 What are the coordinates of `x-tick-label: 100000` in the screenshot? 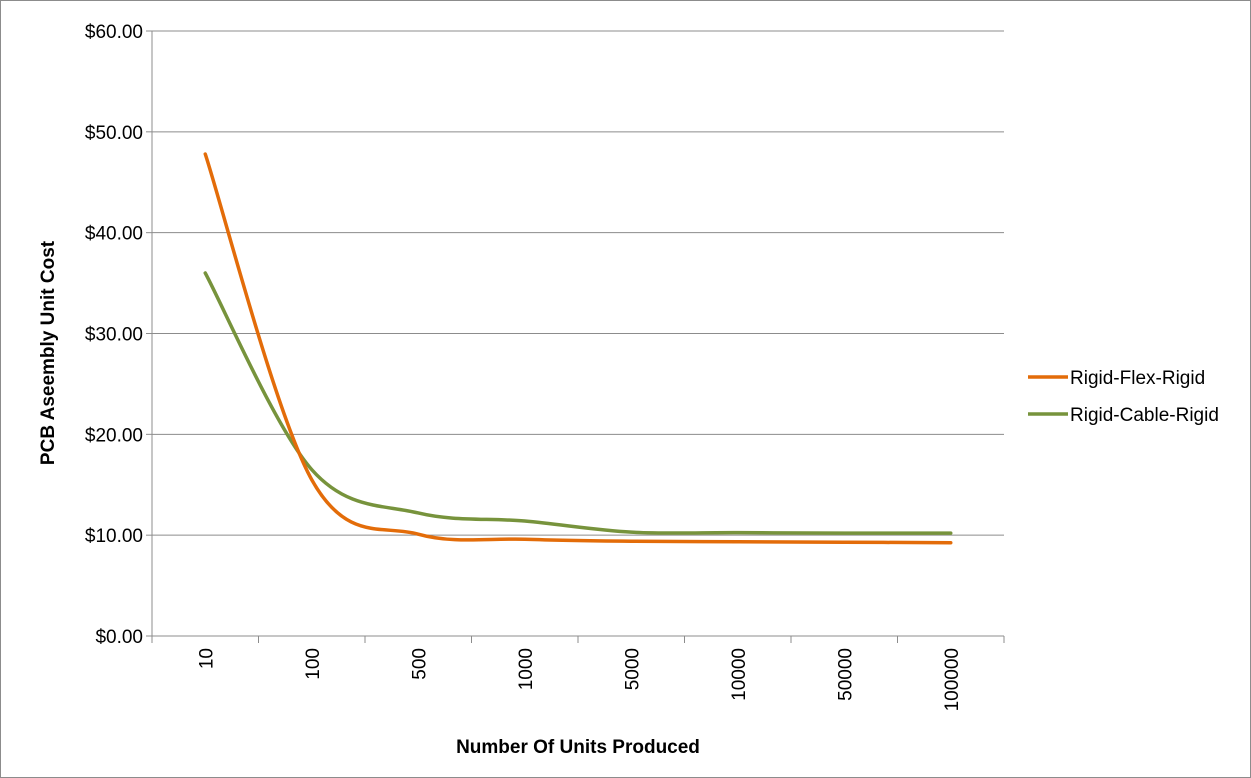 It's located at (952, 679).